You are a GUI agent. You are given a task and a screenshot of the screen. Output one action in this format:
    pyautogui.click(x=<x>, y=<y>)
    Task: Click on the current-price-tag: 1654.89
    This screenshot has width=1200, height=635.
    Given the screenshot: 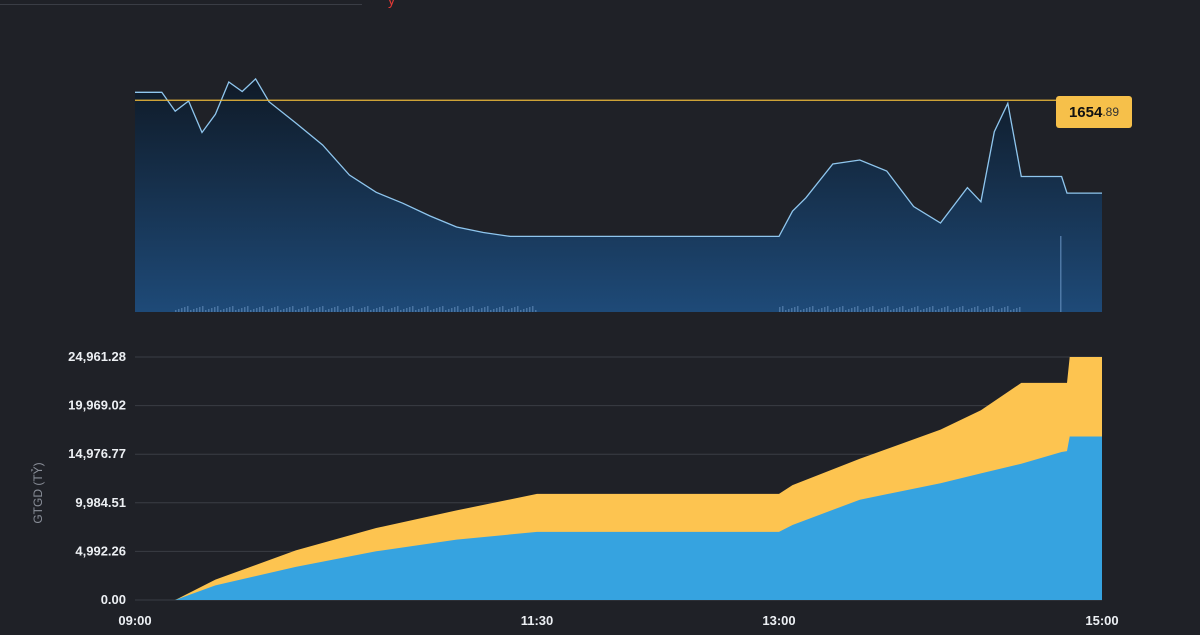 What is the action you would take?
    pyautogui.click(x=1094, y=112)
    